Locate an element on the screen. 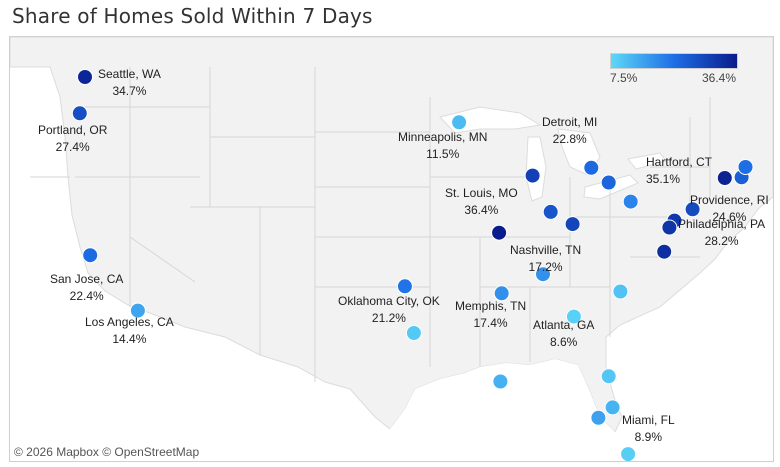  city-name: Memphis, TN is located at coordinates (491, 306).